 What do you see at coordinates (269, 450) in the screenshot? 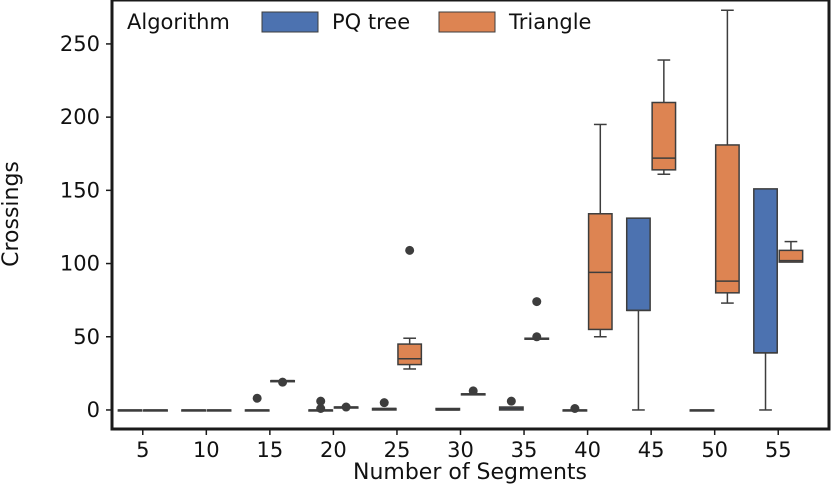
I see `x-tick-label: 15` at bounding box center [269, 450].